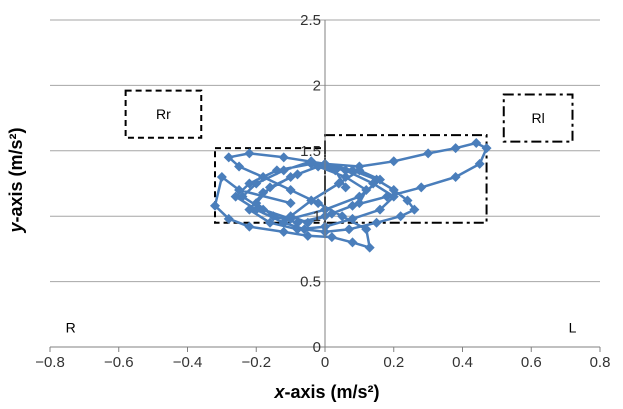  What do you see at coordinates (16, 174) in the screenshot?
I see `y-axis-title-rest: -axis (m/s²)` at bounding box center [16, 174].